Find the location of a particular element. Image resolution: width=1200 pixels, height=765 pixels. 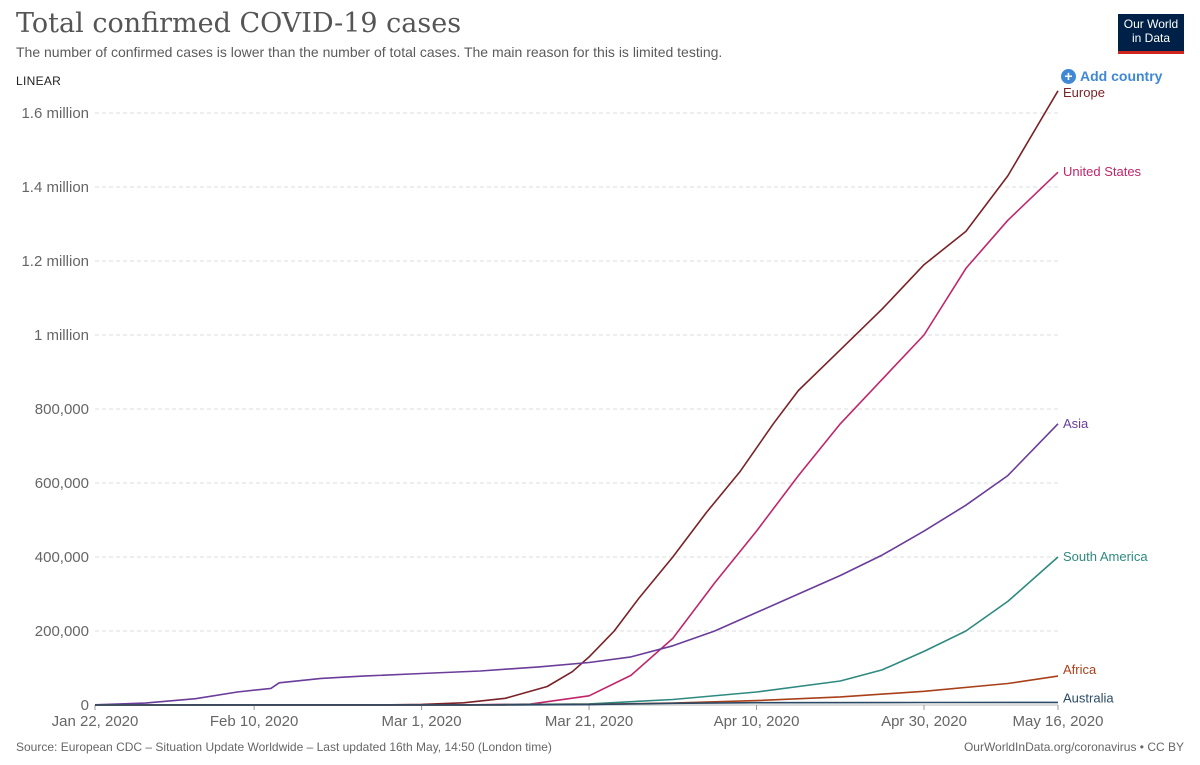

series-line-australia is located at coordinates (576, 703).